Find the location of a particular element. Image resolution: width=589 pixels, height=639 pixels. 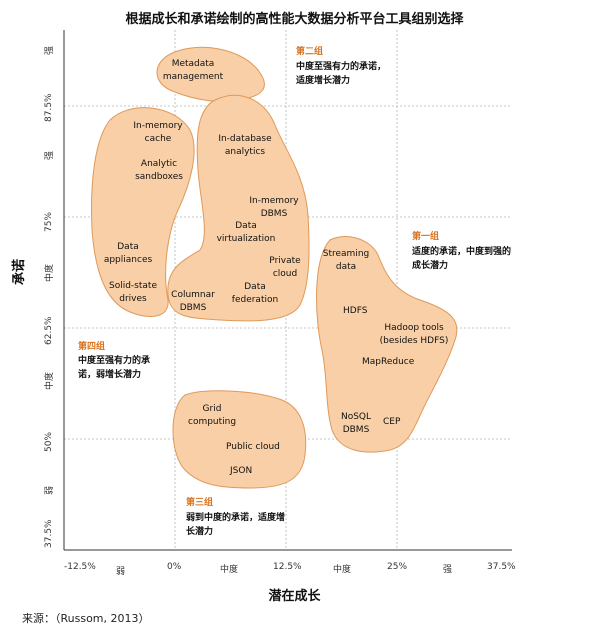

source-note: 来源：（Russom, 2013） is located at coordinates (86, 618).